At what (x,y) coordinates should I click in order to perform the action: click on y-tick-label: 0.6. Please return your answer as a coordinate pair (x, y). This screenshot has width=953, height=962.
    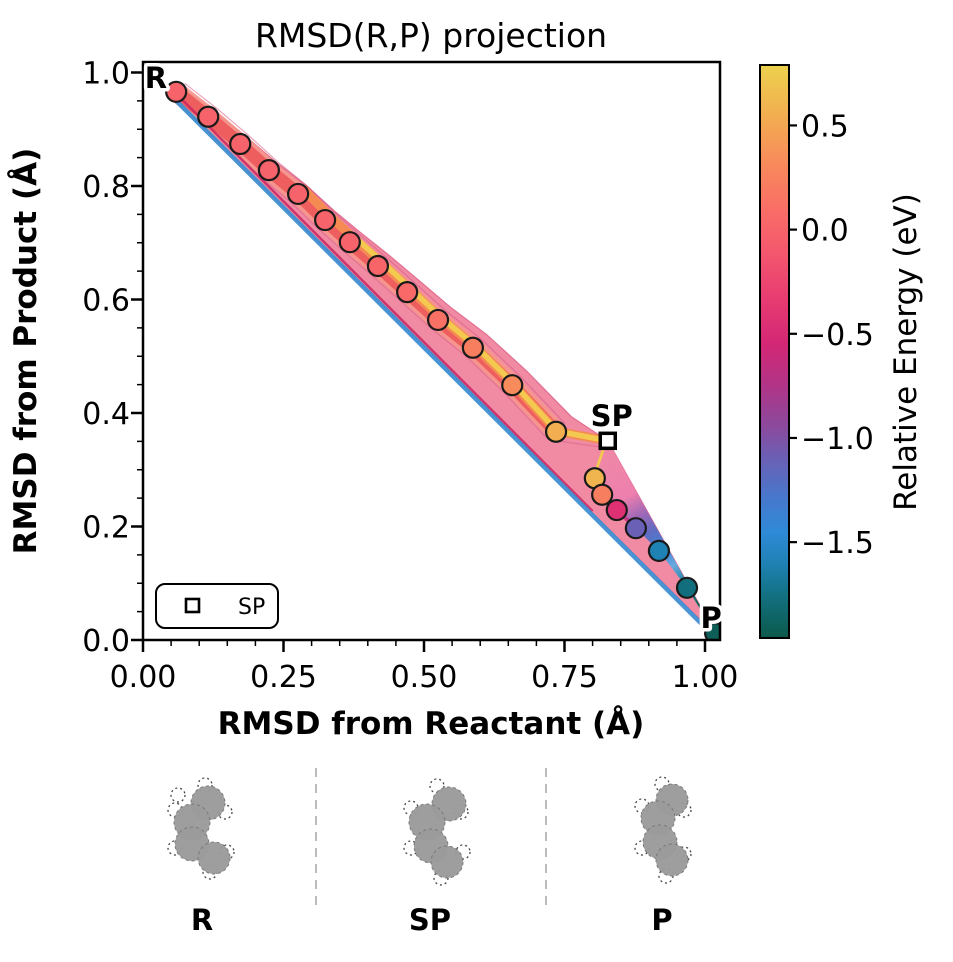
    Looking at the image, I should click on (106, 301).